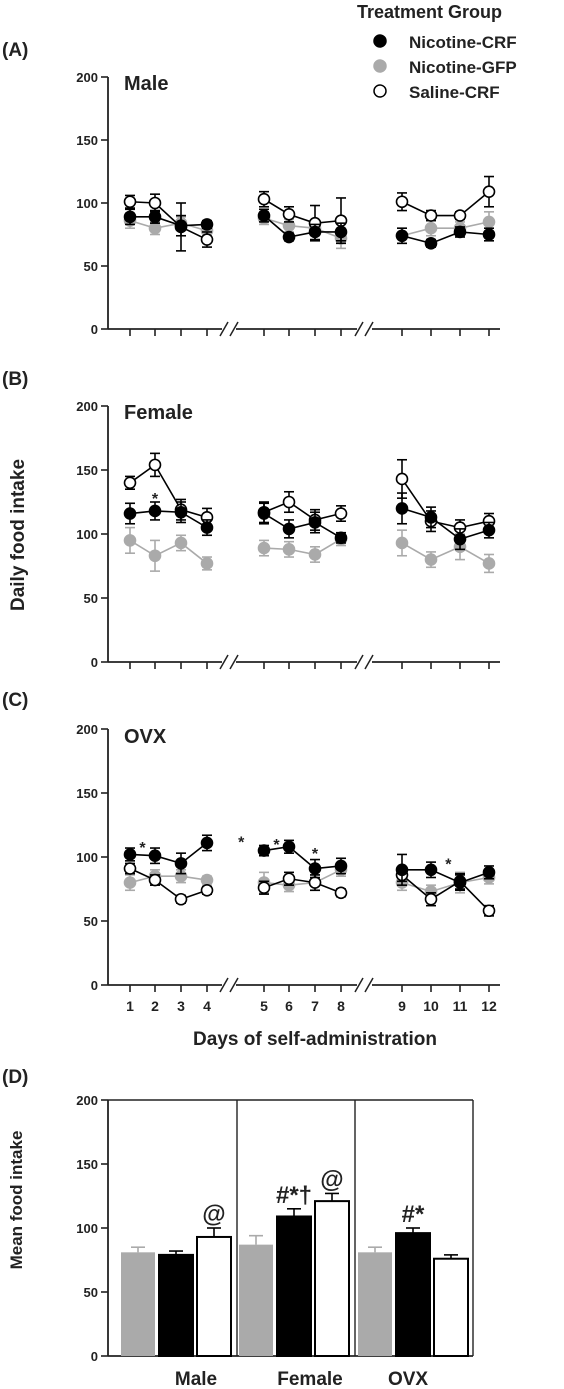 The width and height of the screenshot is (564, 1389). I want to click on category-label-male: Male, so click(196, 1379).